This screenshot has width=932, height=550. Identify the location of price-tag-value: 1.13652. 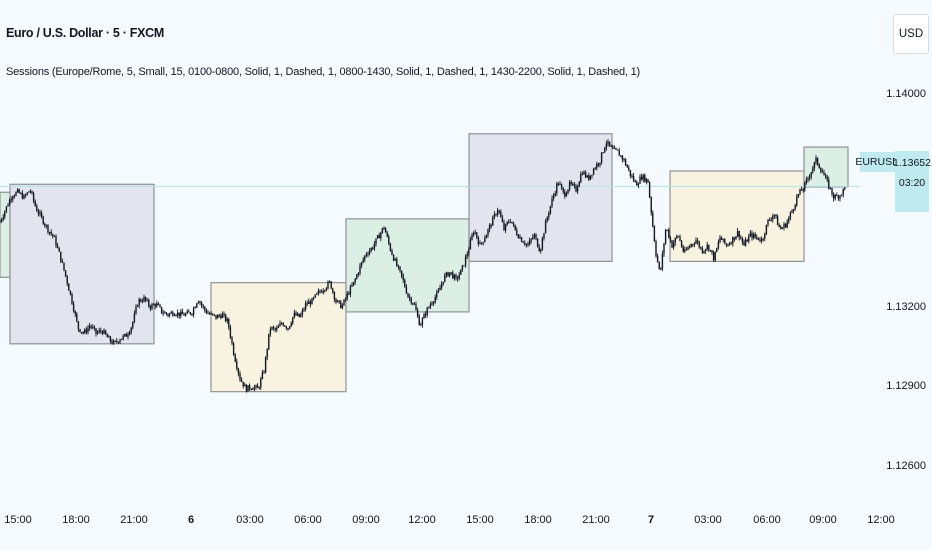
(912, 163).